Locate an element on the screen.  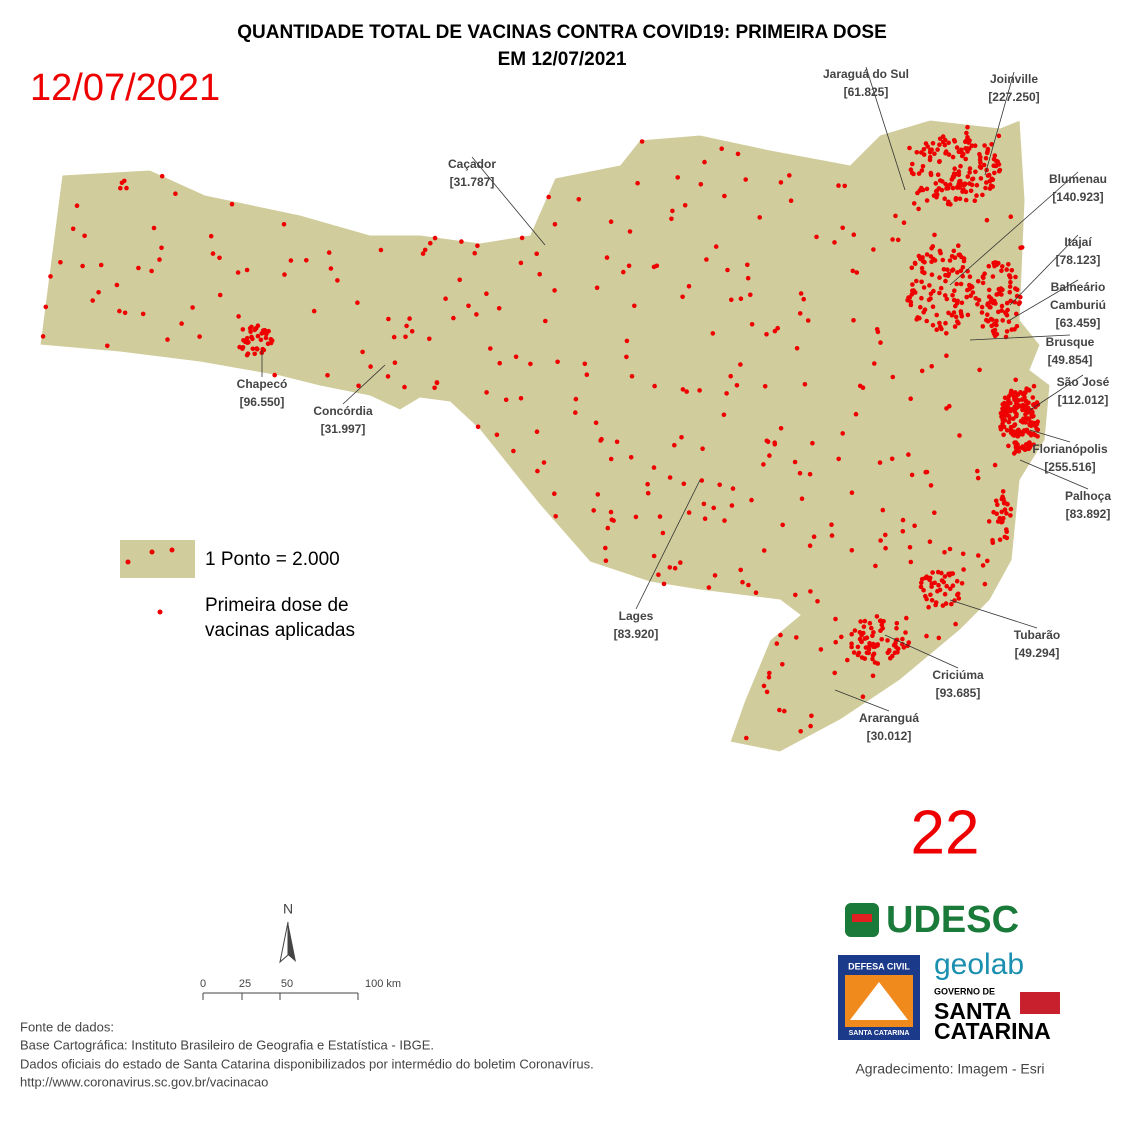
city-value: [112.012] is located at coordinates (1083, 400).